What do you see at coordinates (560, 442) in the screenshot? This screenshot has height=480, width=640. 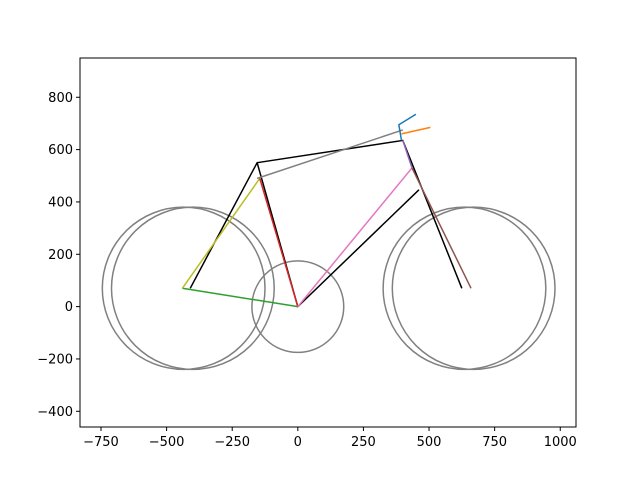 I see `x-tick-label: 1000` at bounding box center [560, 442].